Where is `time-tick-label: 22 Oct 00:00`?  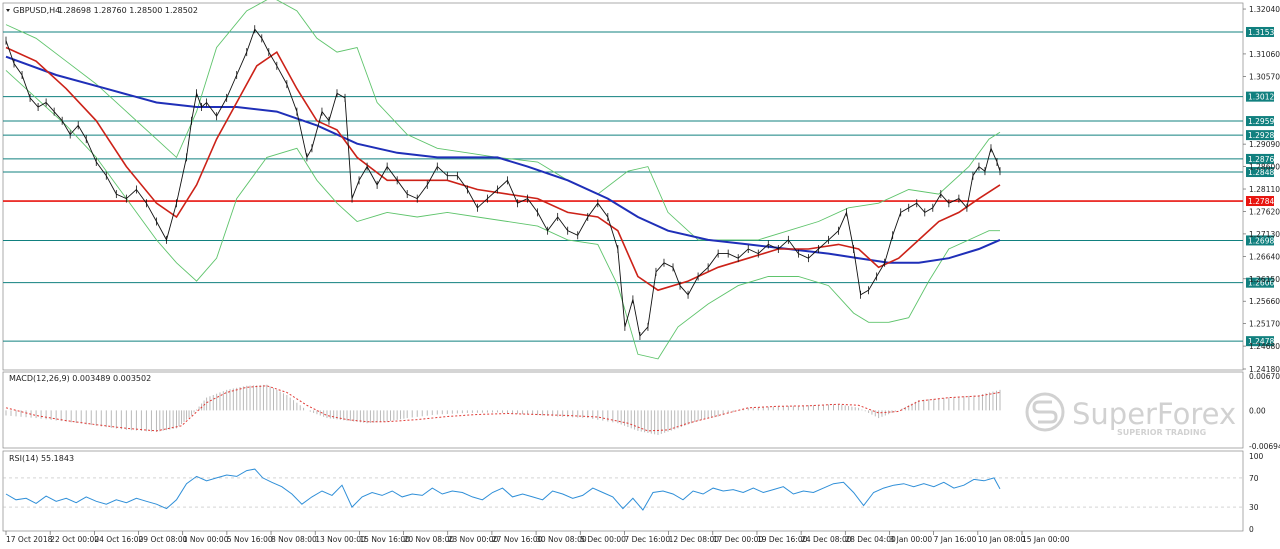
time-tick-label: 22 Oct 00:00 is located at coordinates (74, 539).